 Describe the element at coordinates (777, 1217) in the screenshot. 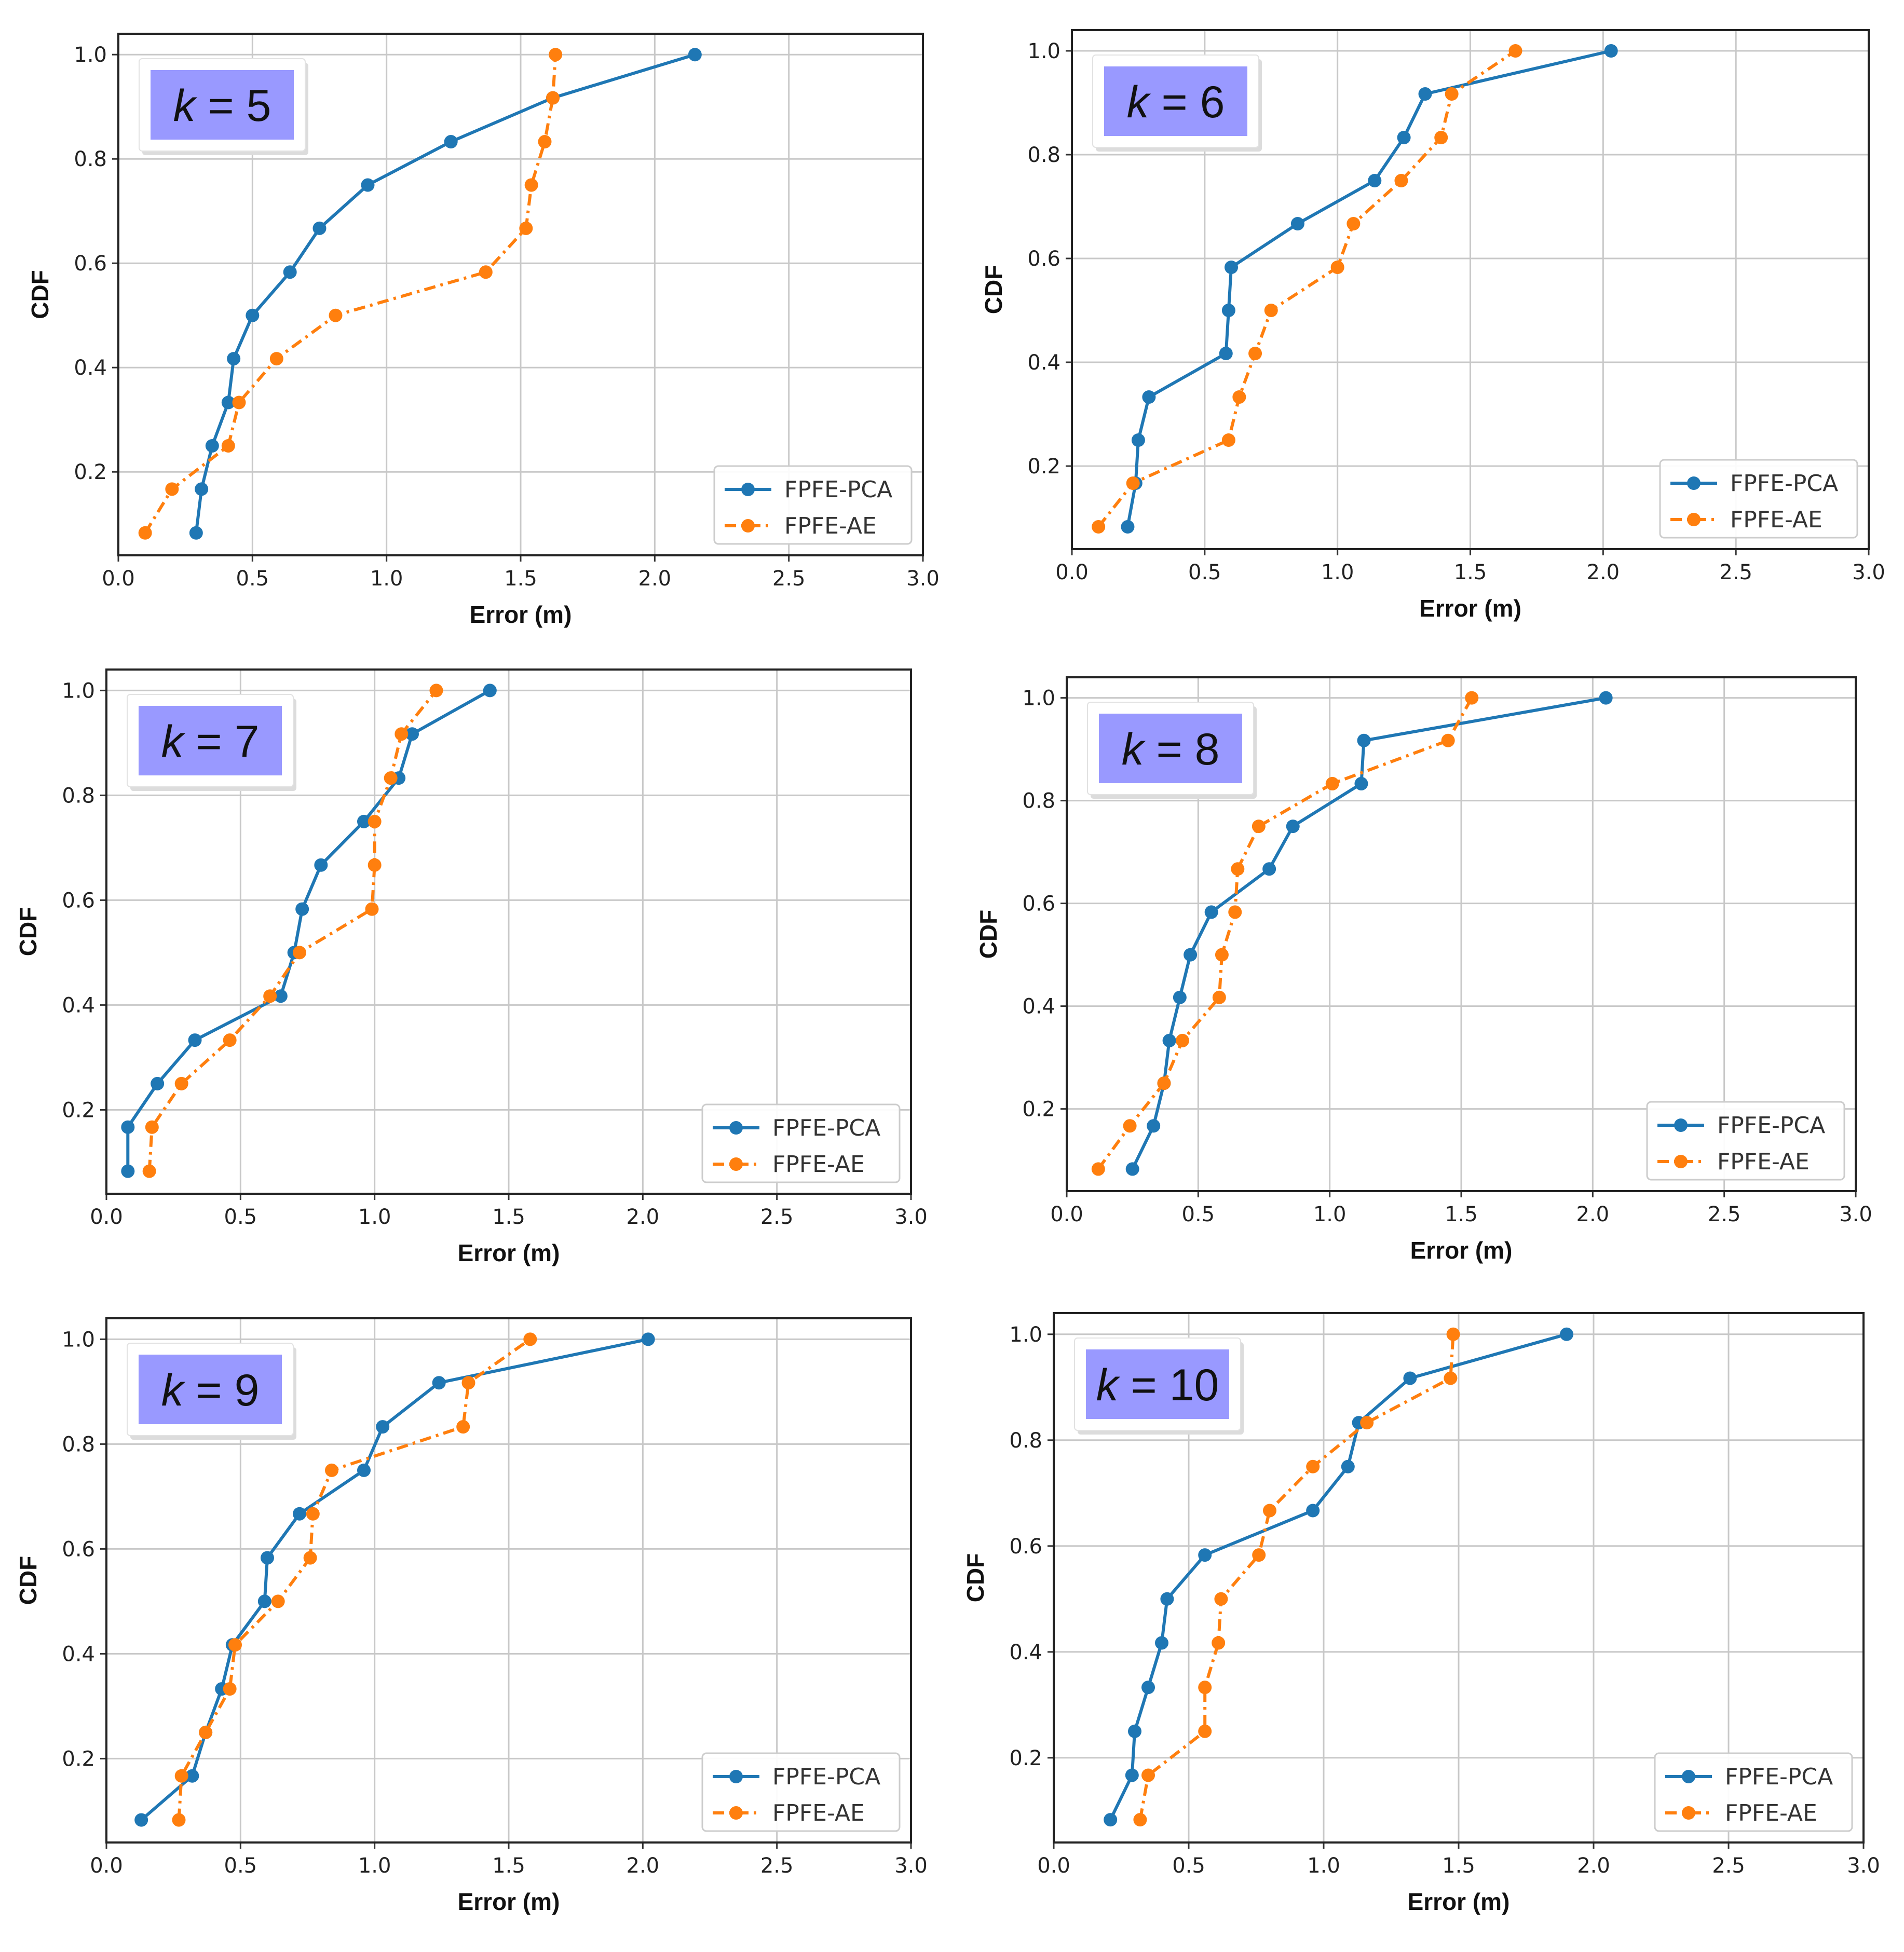

I see `x-tick-label: 2.5` at that location.